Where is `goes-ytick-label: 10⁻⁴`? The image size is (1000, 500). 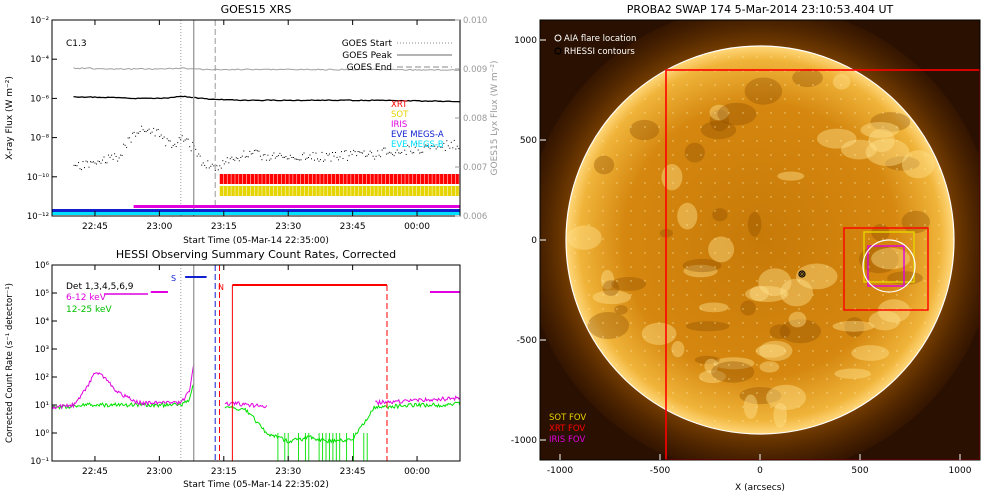 goes-ytick-label: 10⁻⁴ is located at coordinates (39, 60).